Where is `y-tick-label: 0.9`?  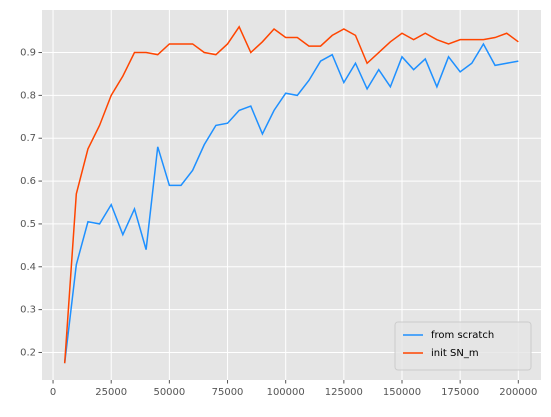 y-tick-label: 0.9 is located at coordinates (28, 53).